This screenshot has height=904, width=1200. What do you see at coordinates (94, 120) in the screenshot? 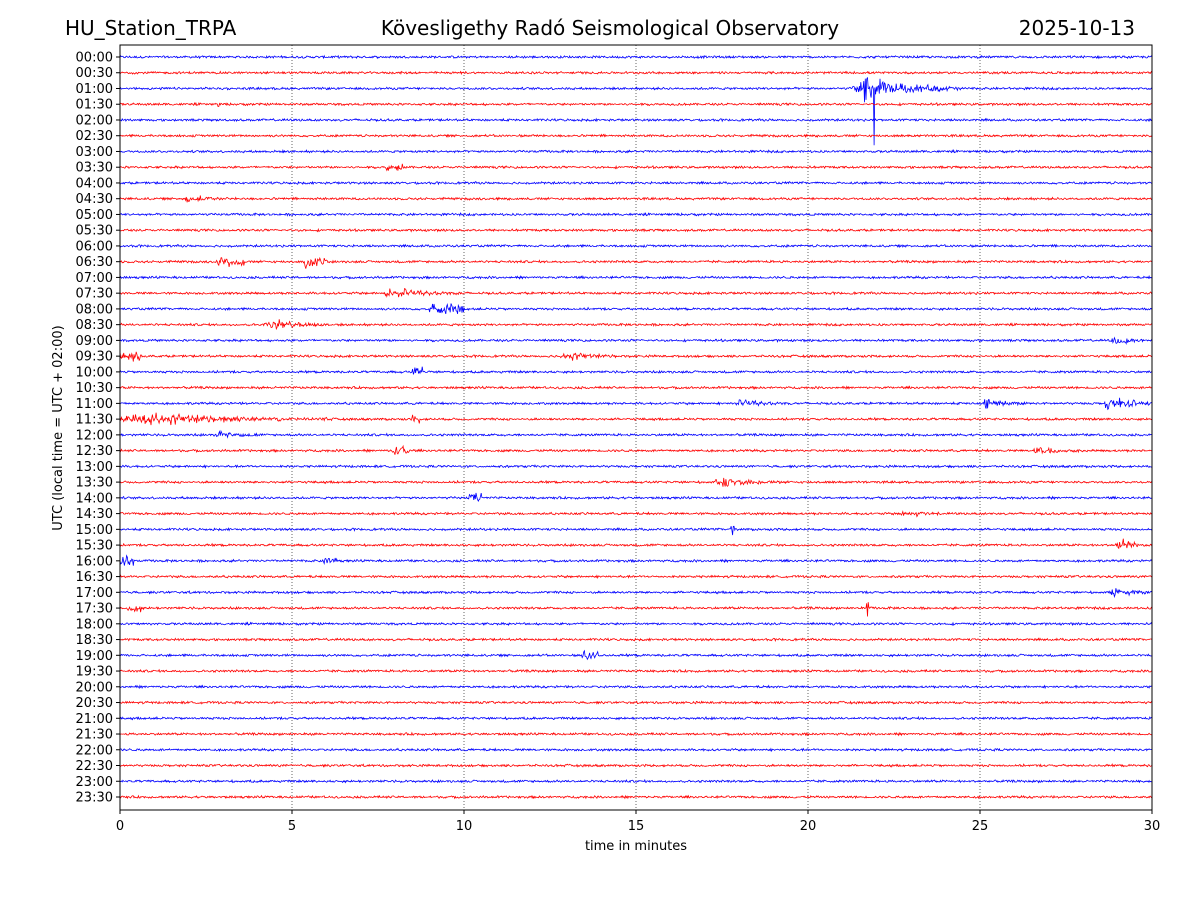
I see `y-tick-label: 02:00` at bounding box center [94, 120].